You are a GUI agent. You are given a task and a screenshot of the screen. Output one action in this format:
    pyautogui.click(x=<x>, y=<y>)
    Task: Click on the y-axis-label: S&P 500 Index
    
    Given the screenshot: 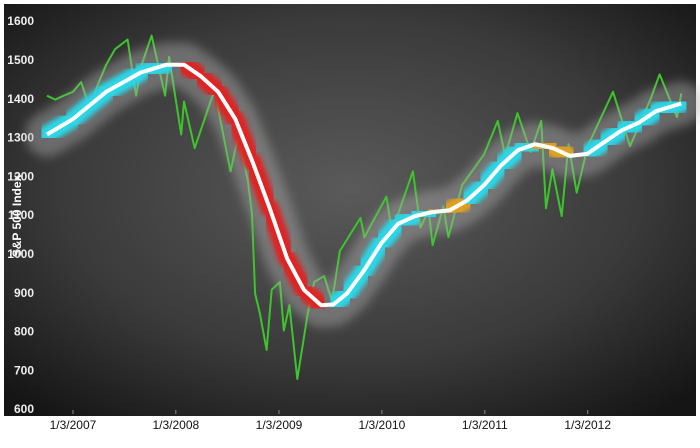 What is the action you would take?
    pyautogui.click(x=17, y=215)
    